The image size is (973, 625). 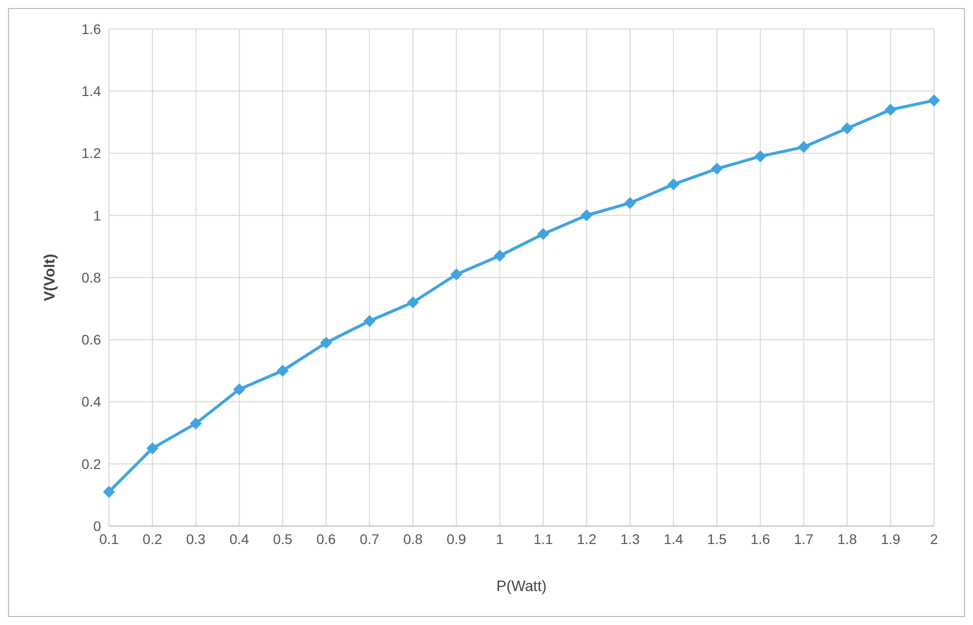 I want to click on x-tick-label: 1.8, so click(x=847, y=538).